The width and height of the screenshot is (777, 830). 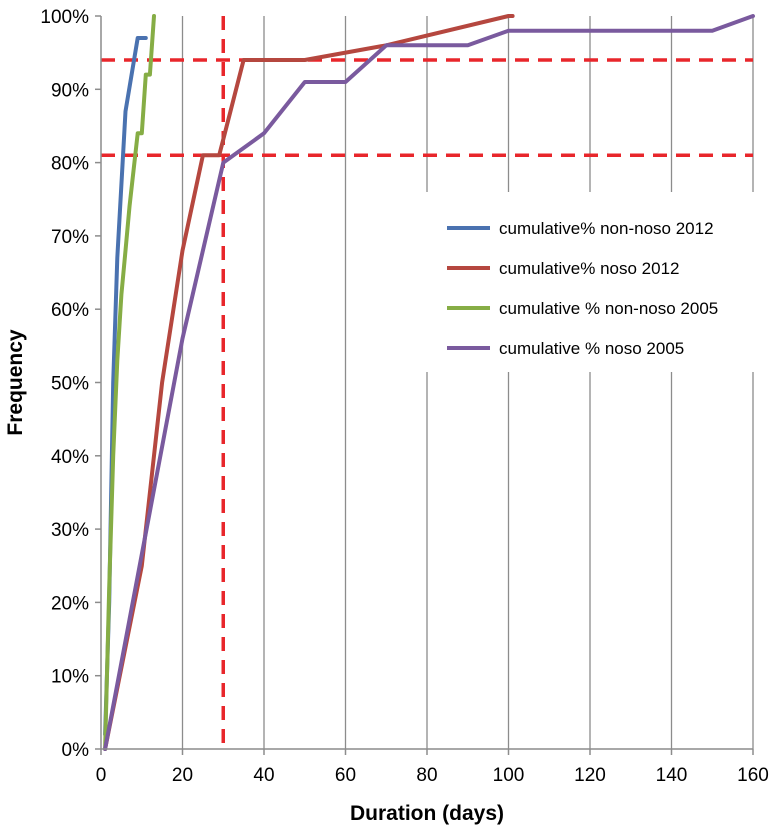 I want to click on x-tick-label-40: 40, so click(x=263, y=775).